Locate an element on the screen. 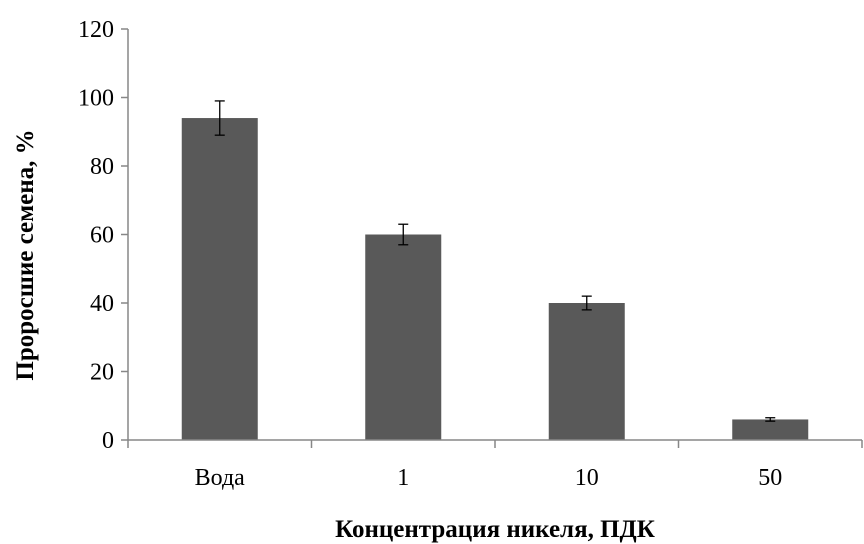 The image size is (864, 544). y-tick-label: 20 is located at coordinates (102, 373).